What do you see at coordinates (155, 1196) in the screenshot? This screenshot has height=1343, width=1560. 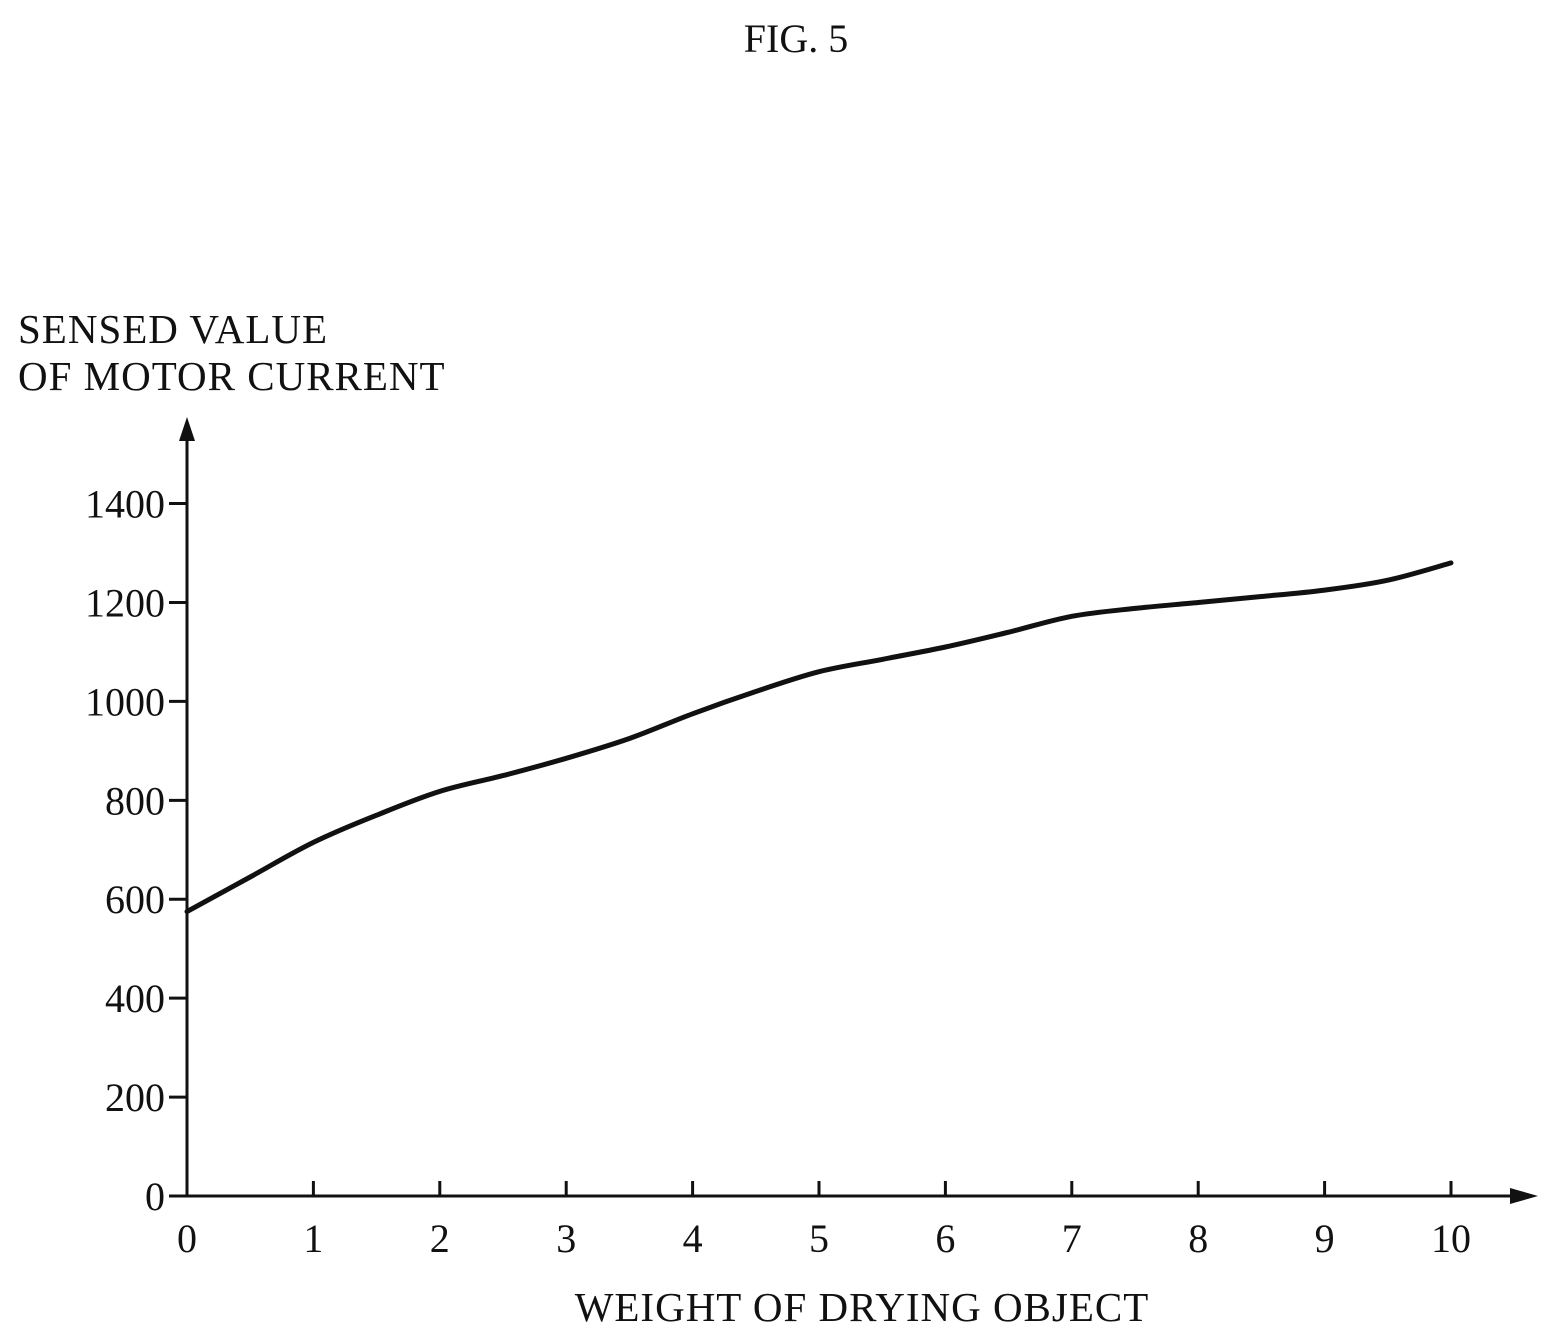 I see `y-tick-label: 0` at bounding box center [155, 1196].